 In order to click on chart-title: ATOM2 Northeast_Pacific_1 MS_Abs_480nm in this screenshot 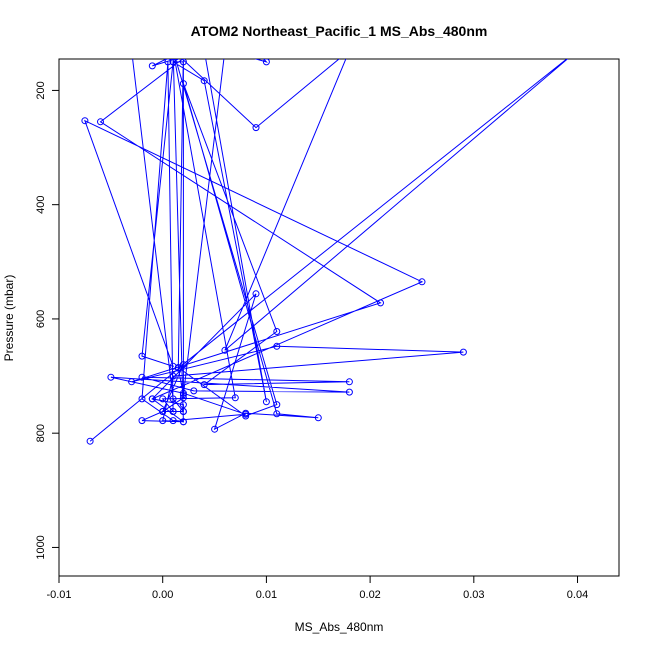, I will do `click(339, 31)`.